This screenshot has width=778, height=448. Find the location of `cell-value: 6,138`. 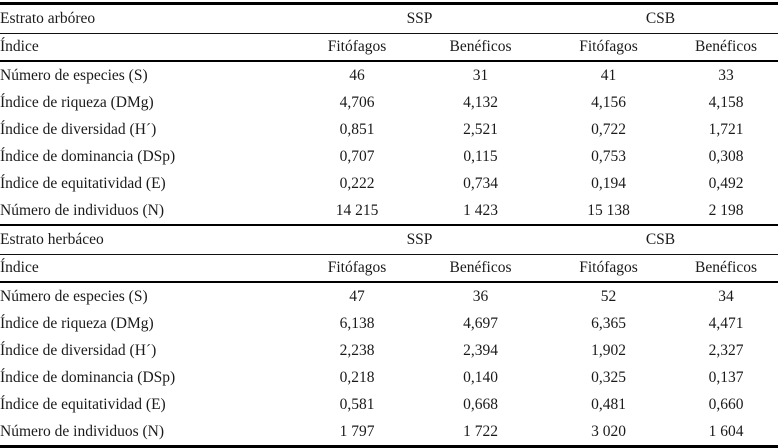

cell-value: 6,138 is located at coordinates (357, 323).